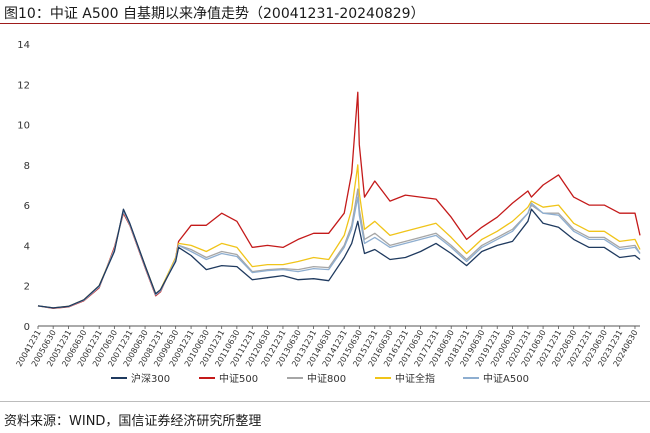 This screenshot has height=433, width=650. What do you see at coordinates (506, 378) in the screenshot?
I see `legend-label: 中证A500` at bounding box center [506, 378].